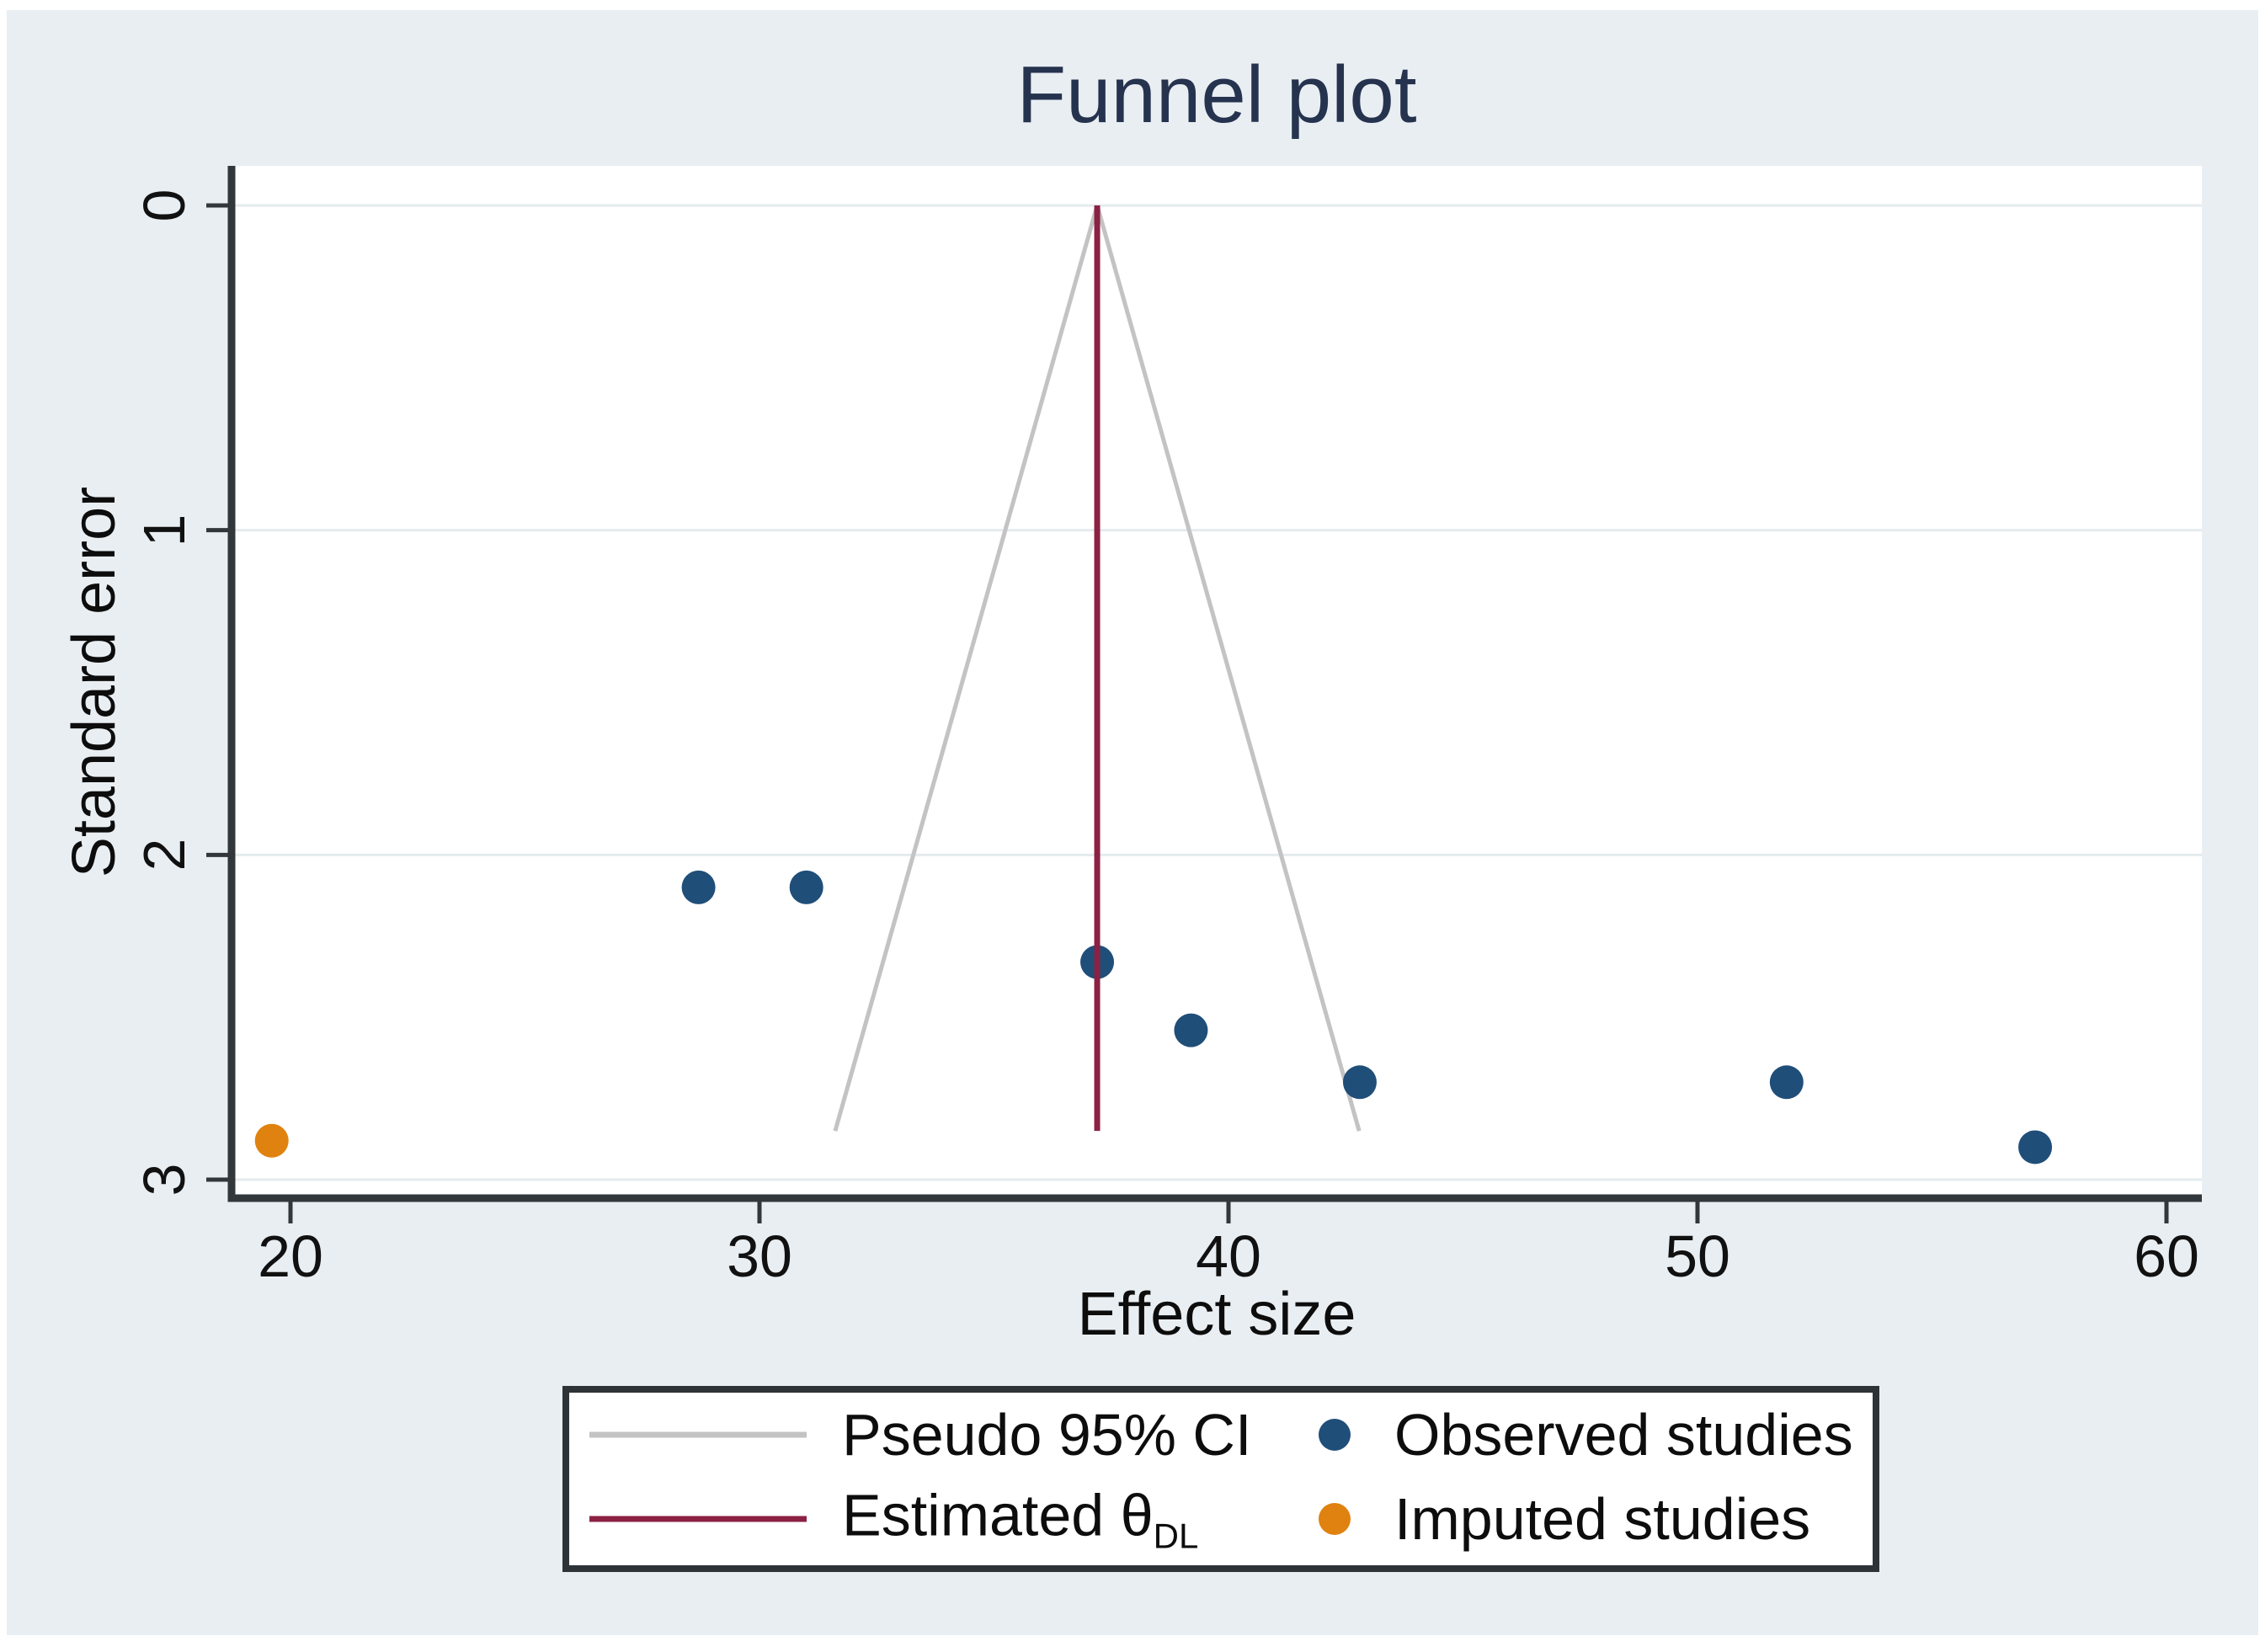 Image resolution: width=2265 pixels, height=1652 pixels. Describe the element at coordinates (271, 1140) in the screenshot. I see `imputed-study-dot` at that location.